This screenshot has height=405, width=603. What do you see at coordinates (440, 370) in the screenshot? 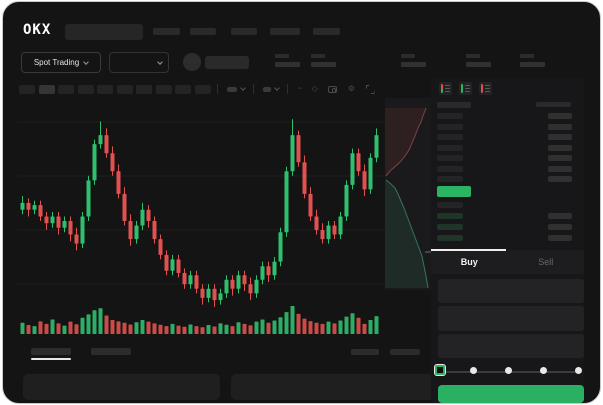
I see `slider-handle` at bounding box center [440, 370].